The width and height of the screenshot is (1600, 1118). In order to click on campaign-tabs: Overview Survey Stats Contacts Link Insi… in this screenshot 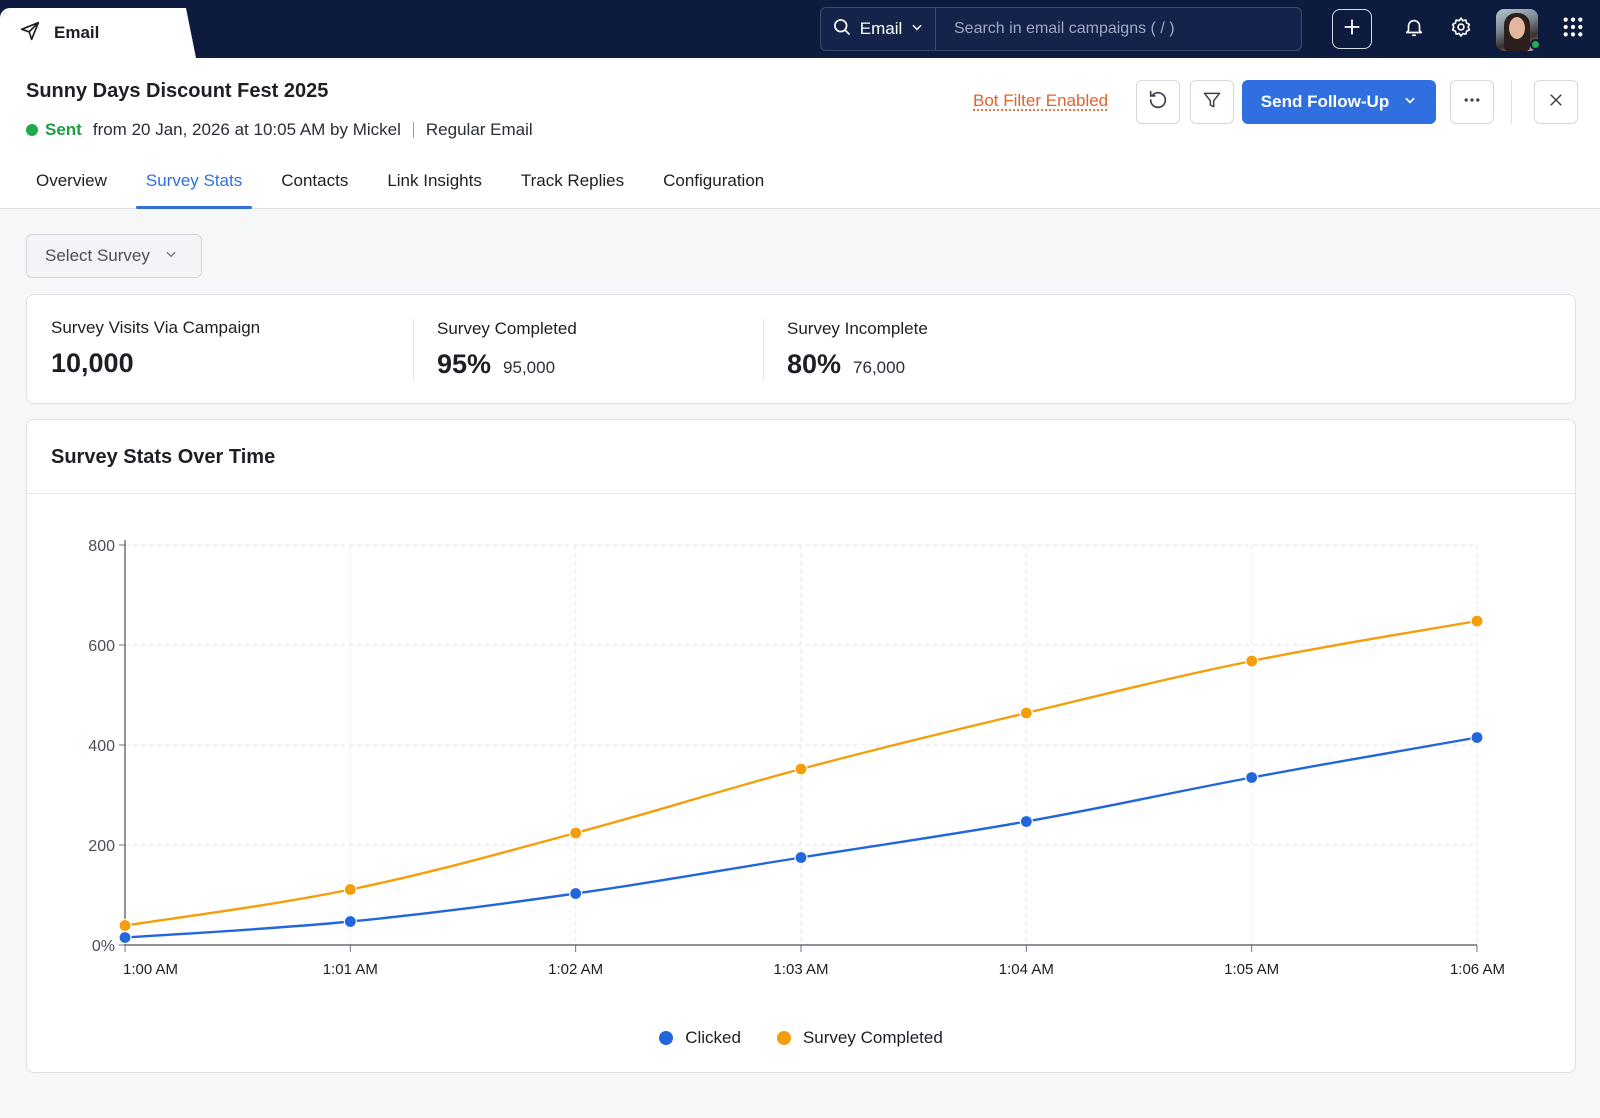, I will do `click(409, 188)`.